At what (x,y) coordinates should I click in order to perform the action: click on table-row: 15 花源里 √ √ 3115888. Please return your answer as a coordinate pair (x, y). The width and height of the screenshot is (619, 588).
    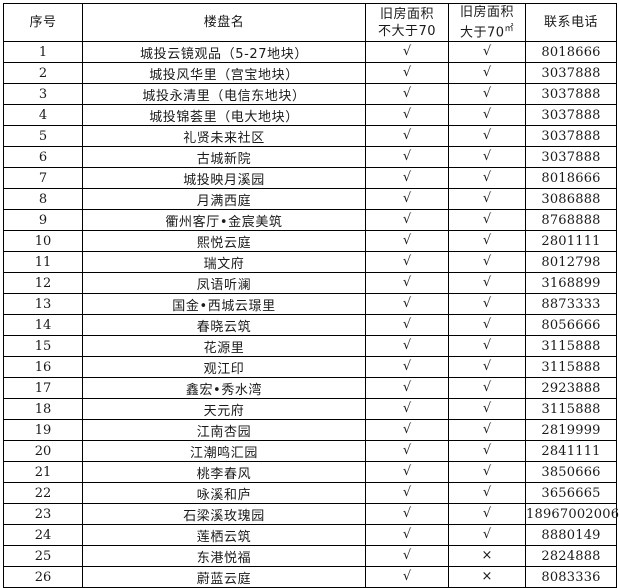
    Looking at the image, I should click on (310, 346).